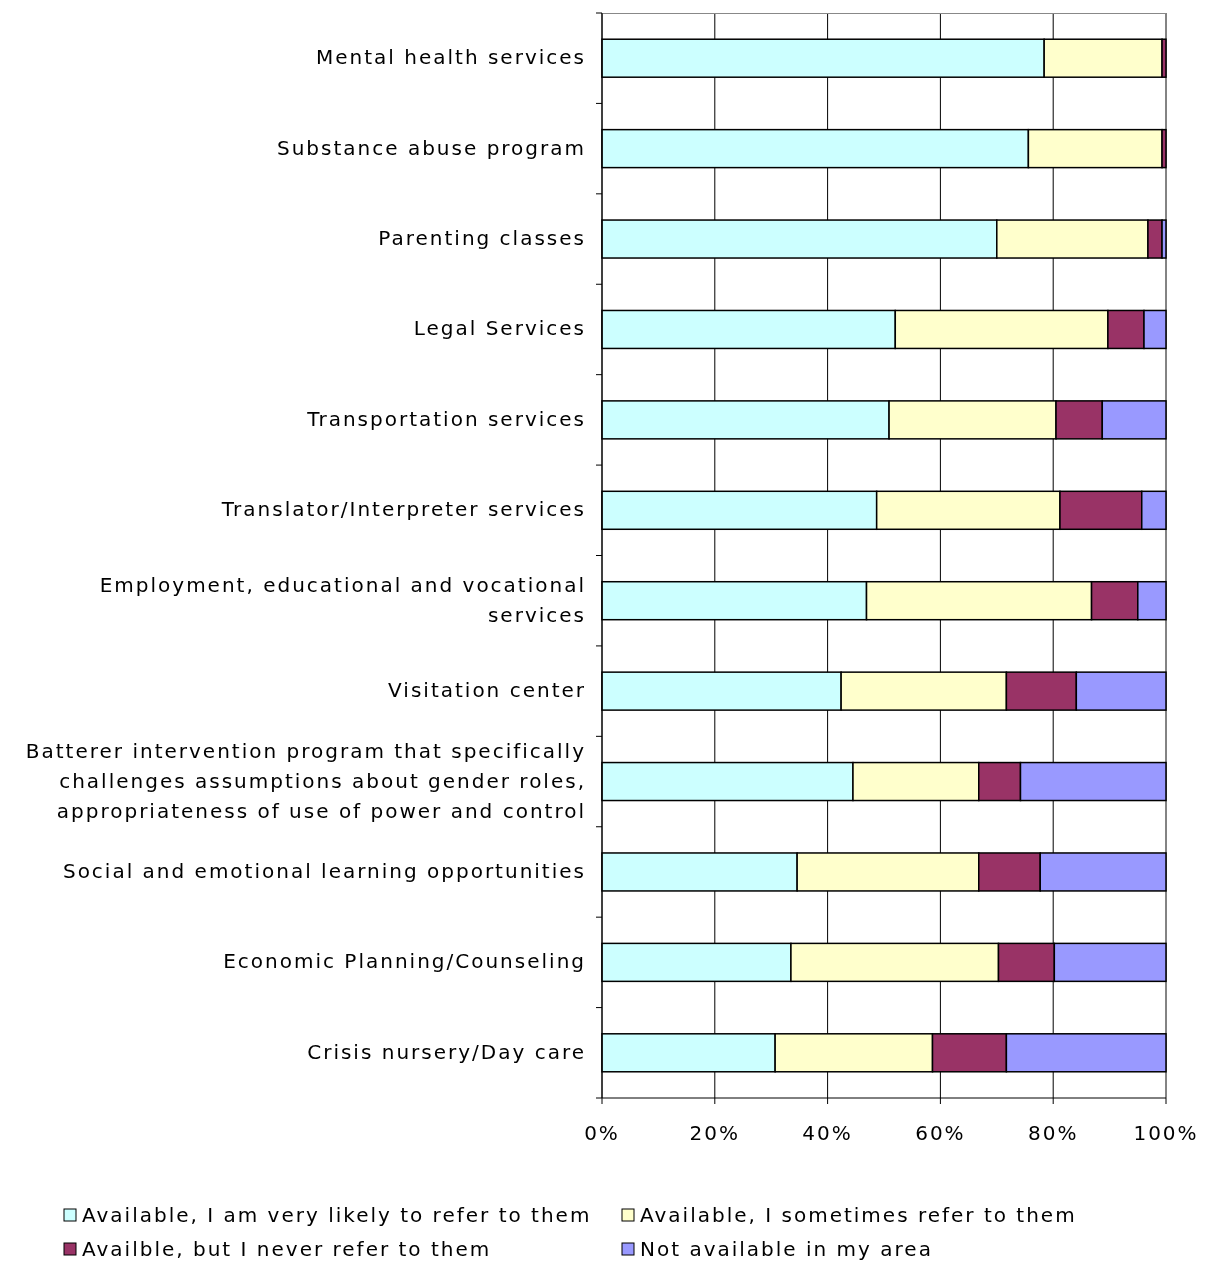 The width and height of the screenshot is (1212, 1266). What do you see at coordinates (337, 1214) in the screenshot?
I see `legend-label: Available, I am very likely to refer to them` at bounding box center [337, 1214].